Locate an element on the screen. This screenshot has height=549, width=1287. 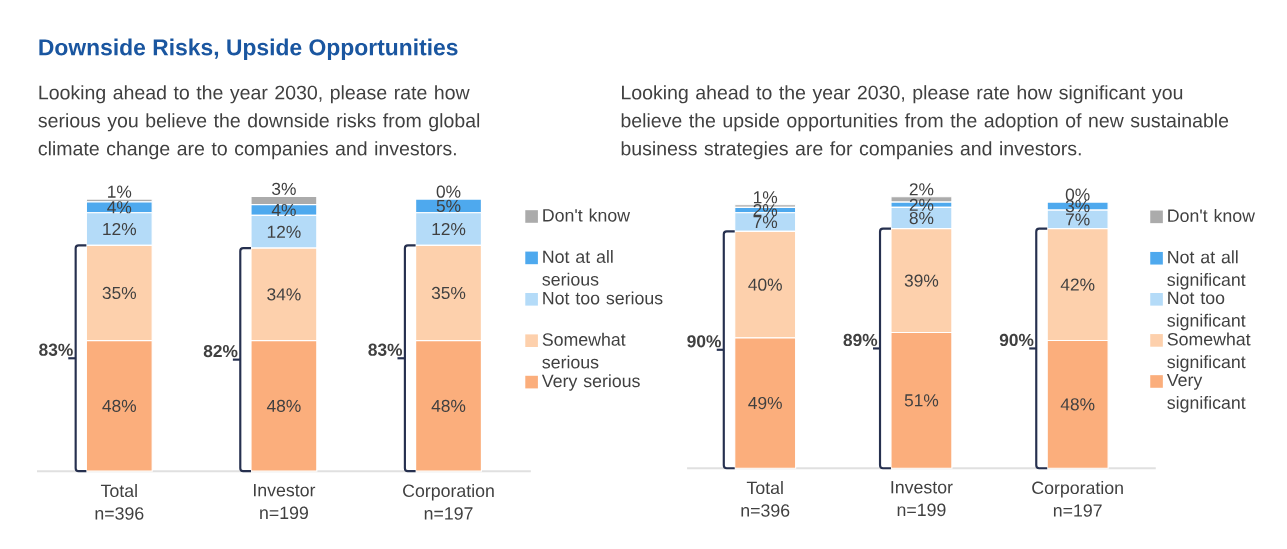
data-label: 8% is located at coordinates (921, 218).